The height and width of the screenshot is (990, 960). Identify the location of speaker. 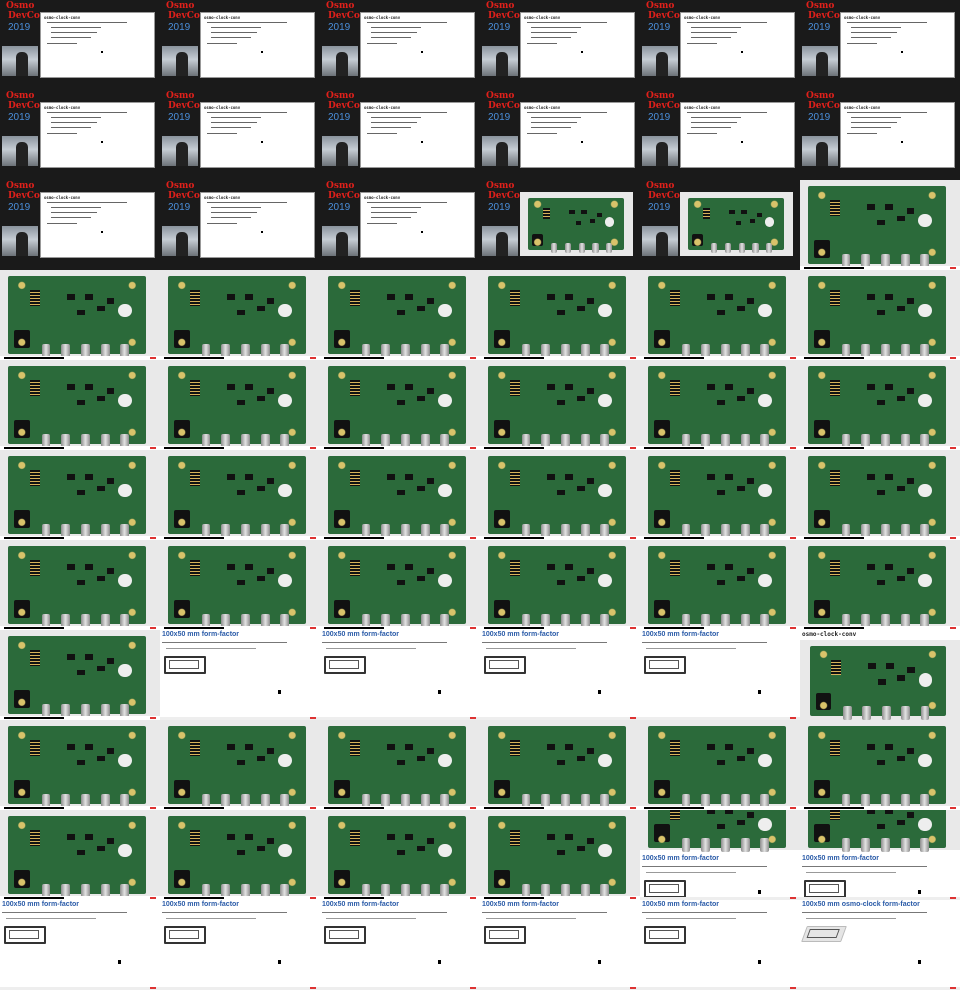
(662, 64).